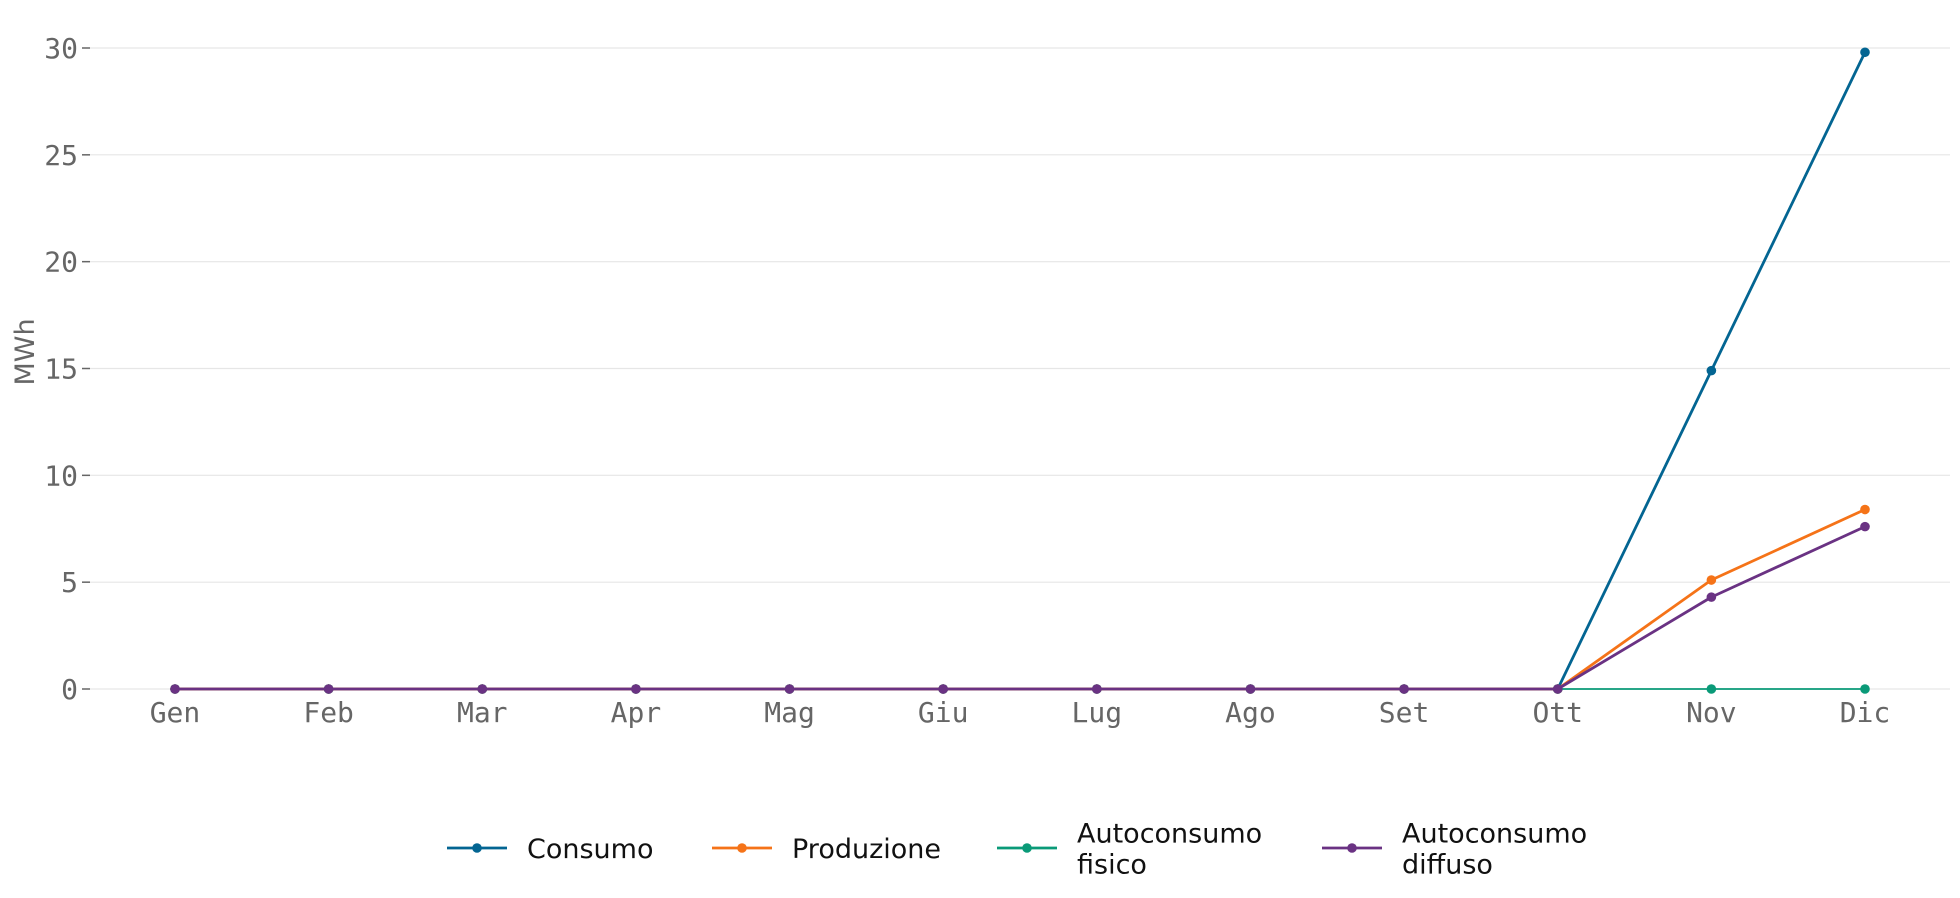 Image resolution: width=1960 pixels, height=898 pixels. I want to click on x-tick-label: Set, so click(1404, 712).